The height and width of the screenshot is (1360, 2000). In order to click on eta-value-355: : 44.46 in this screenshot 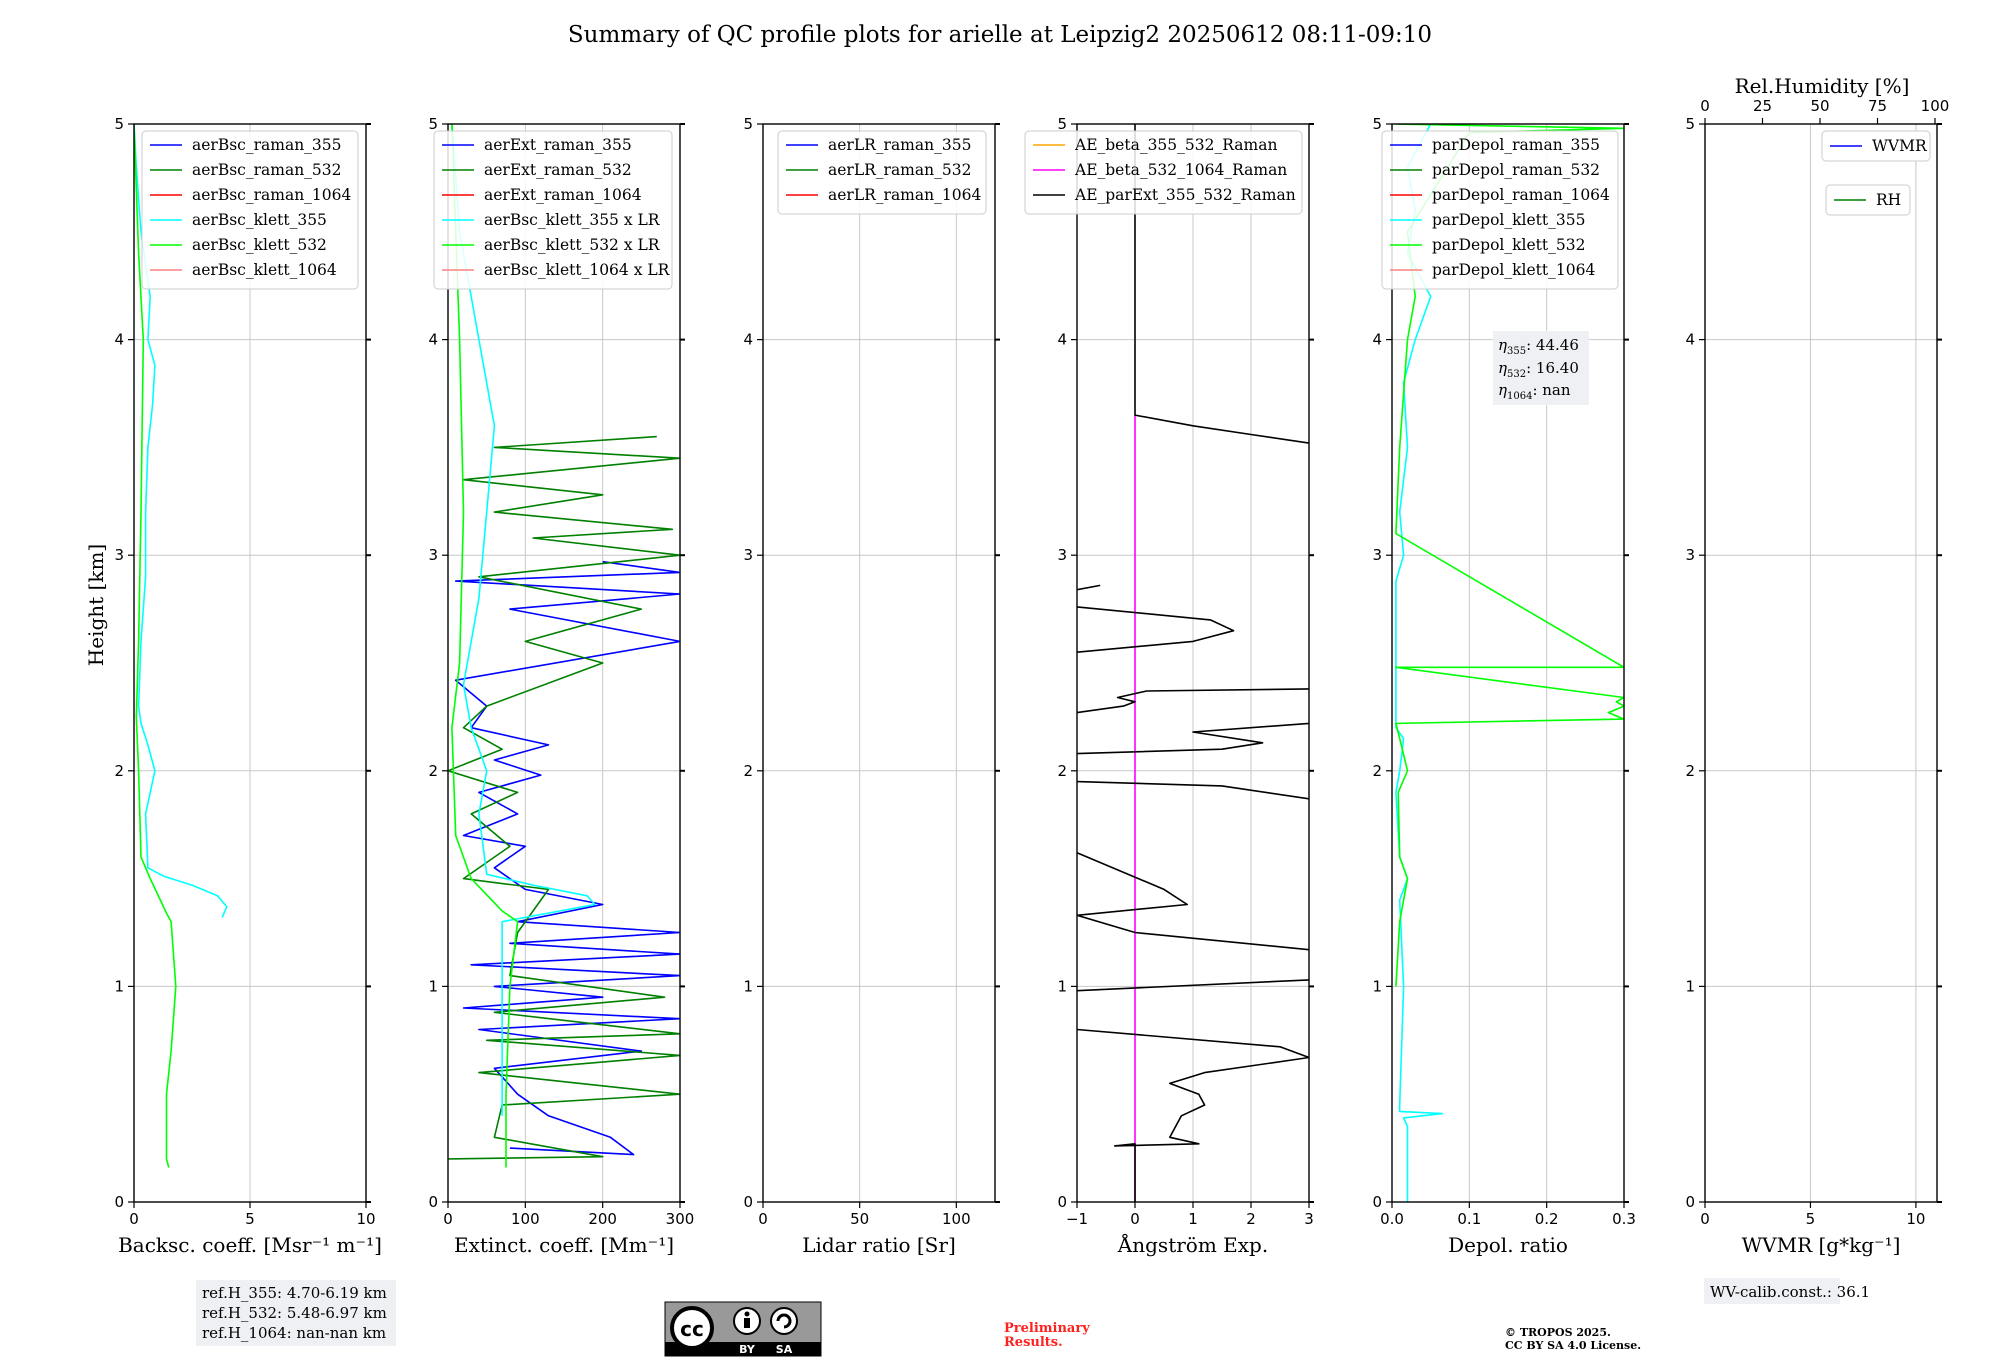, I will do `click(1552, 345)`.